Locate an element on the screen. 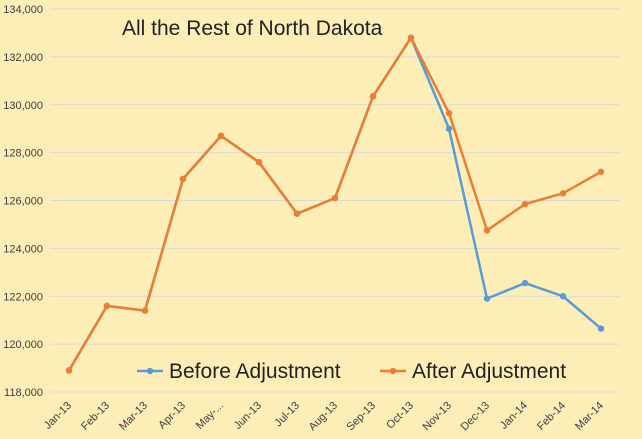  y-tick-label: 132,000 is located at coordinates (23, 58).